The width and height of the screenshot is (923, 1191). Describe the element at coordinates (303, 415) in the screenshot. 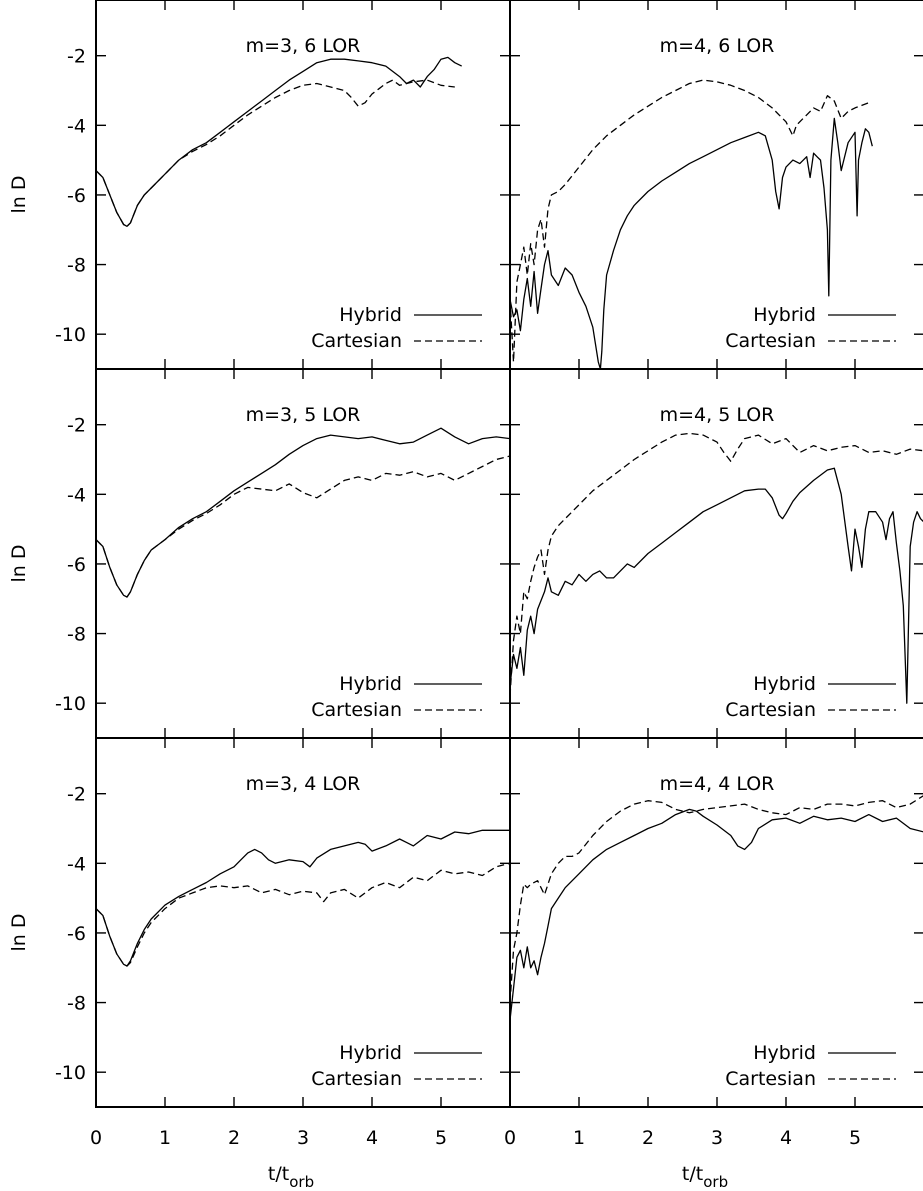

I see `panel-title: m=3, 5 LOR` at that location.